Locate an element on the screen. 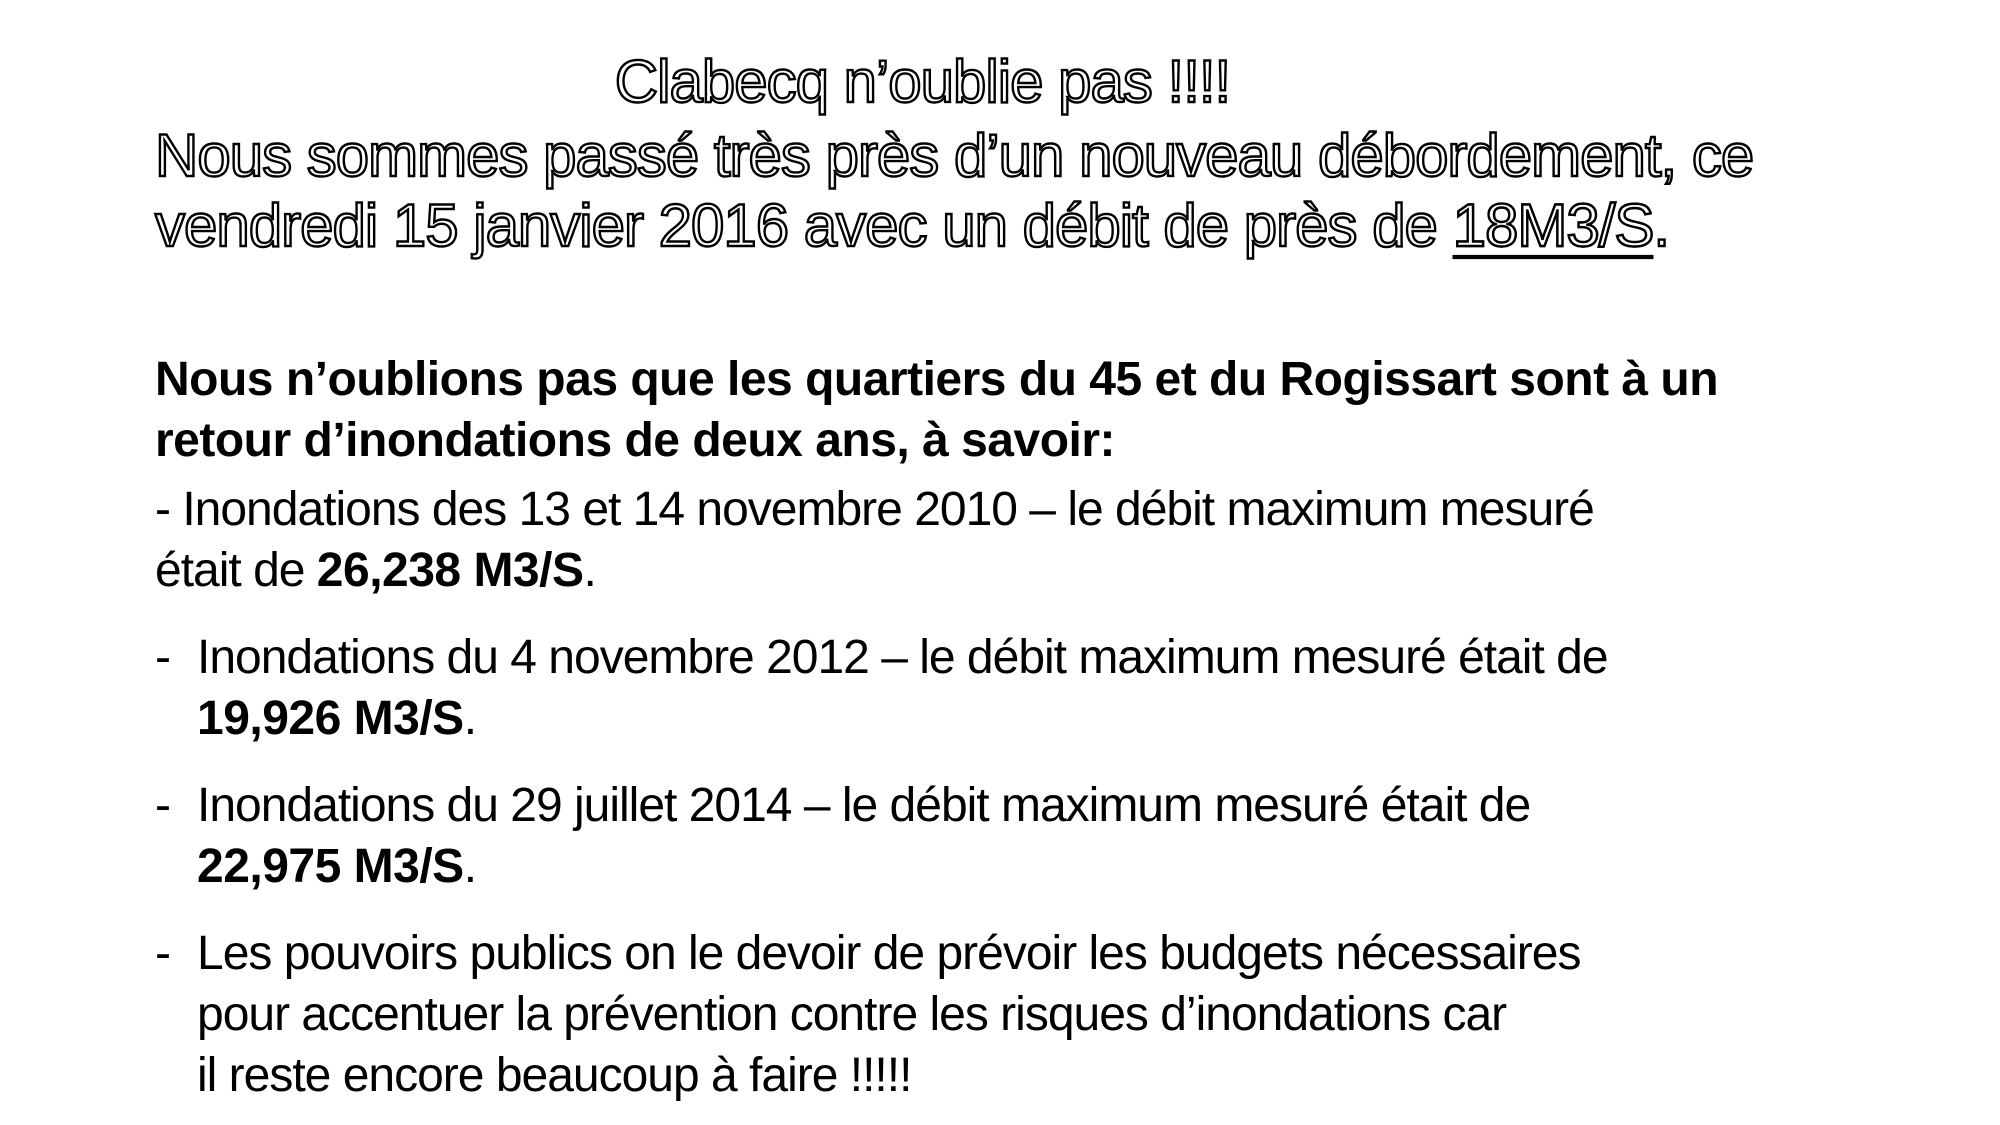  paragraph-line: 19,926 M3/S. is located at coordinates (1071, 718).